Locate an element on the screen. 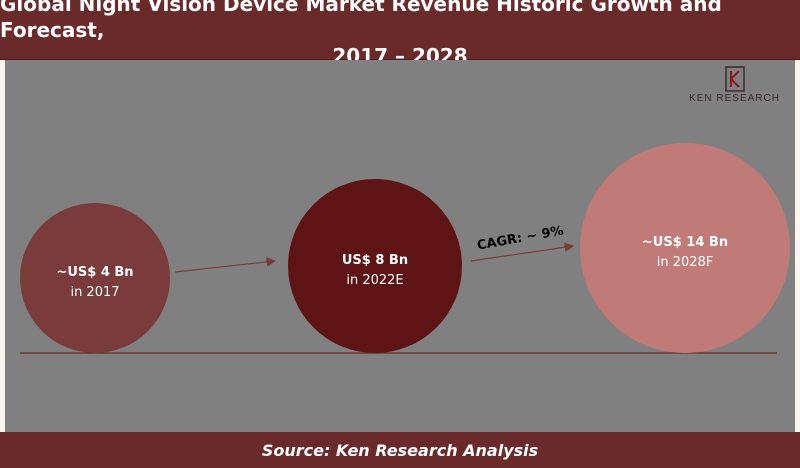  bubble-2022e is located at coordinates (375, 266).